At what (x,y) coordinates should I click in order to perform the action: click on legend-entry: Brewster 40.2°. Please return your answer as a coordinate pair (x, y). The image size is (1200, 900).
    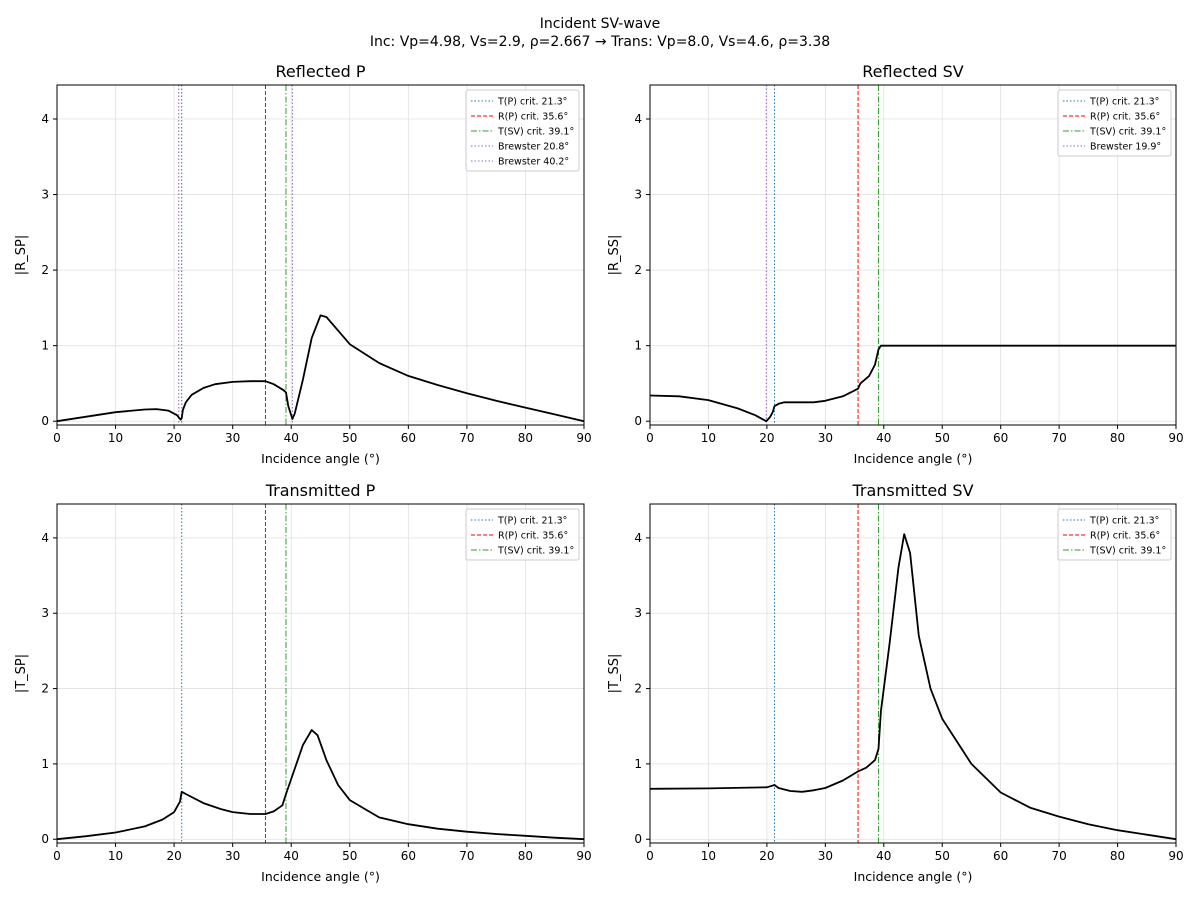
    Looking at the image, I should click on (533, 162).